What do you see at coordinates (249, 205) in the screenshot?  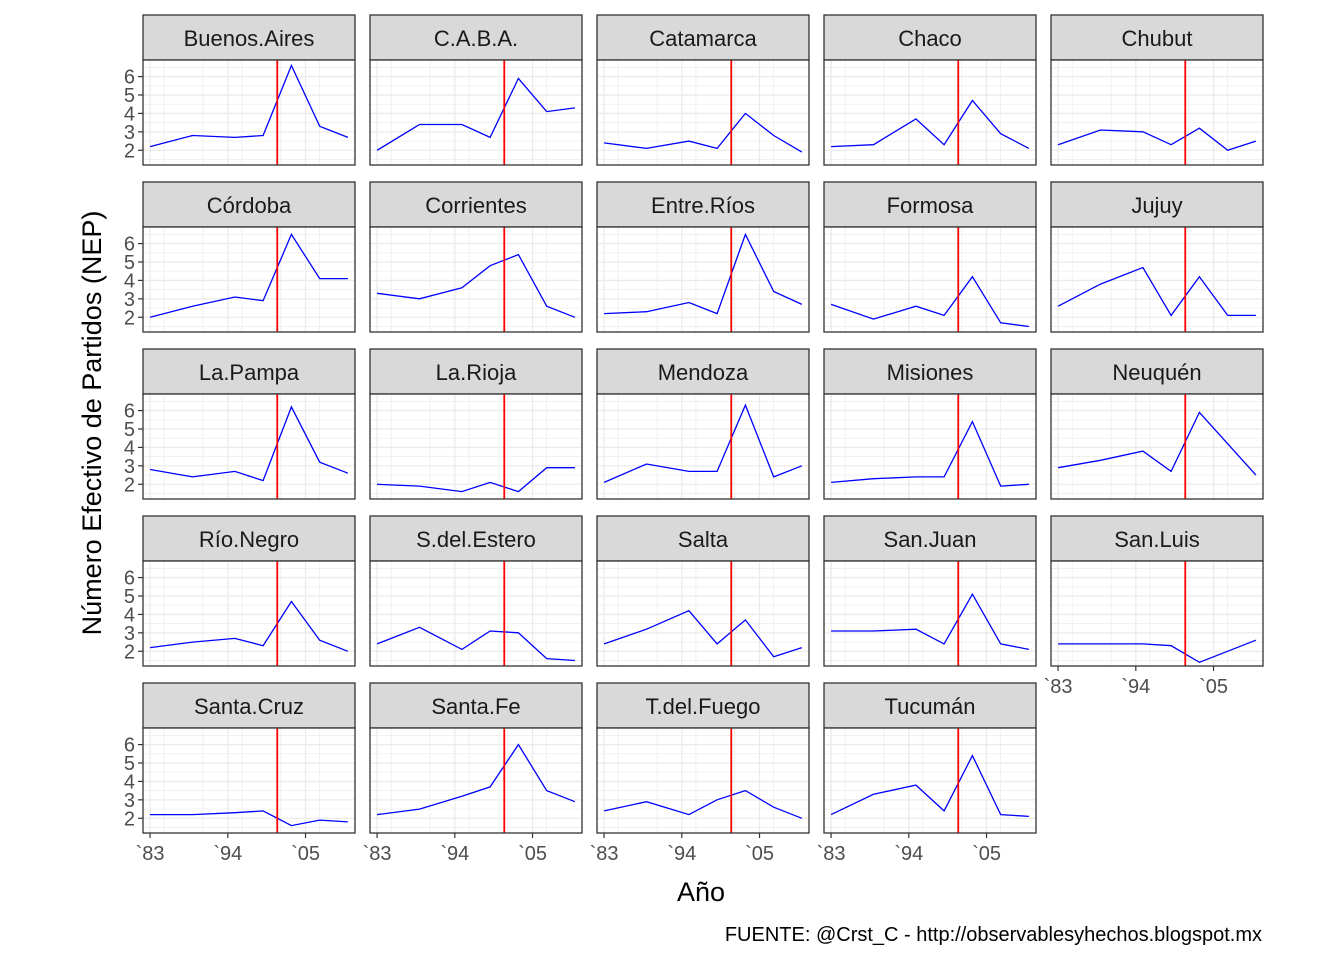 I see `panel-title: Córdoba` at bounding box center [249, 205].